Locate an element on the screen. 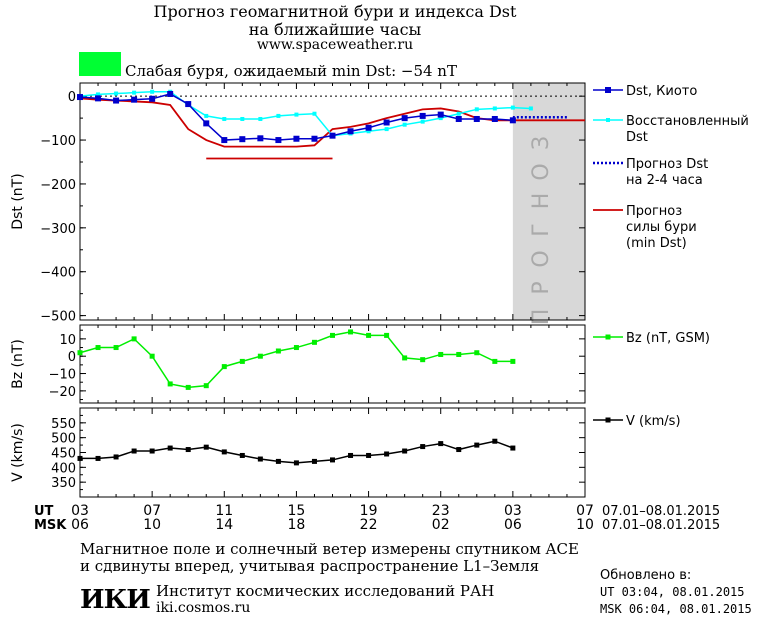 The image size is (760, 620). ut-tick-label: 23 is located at coordinates (441, 511).